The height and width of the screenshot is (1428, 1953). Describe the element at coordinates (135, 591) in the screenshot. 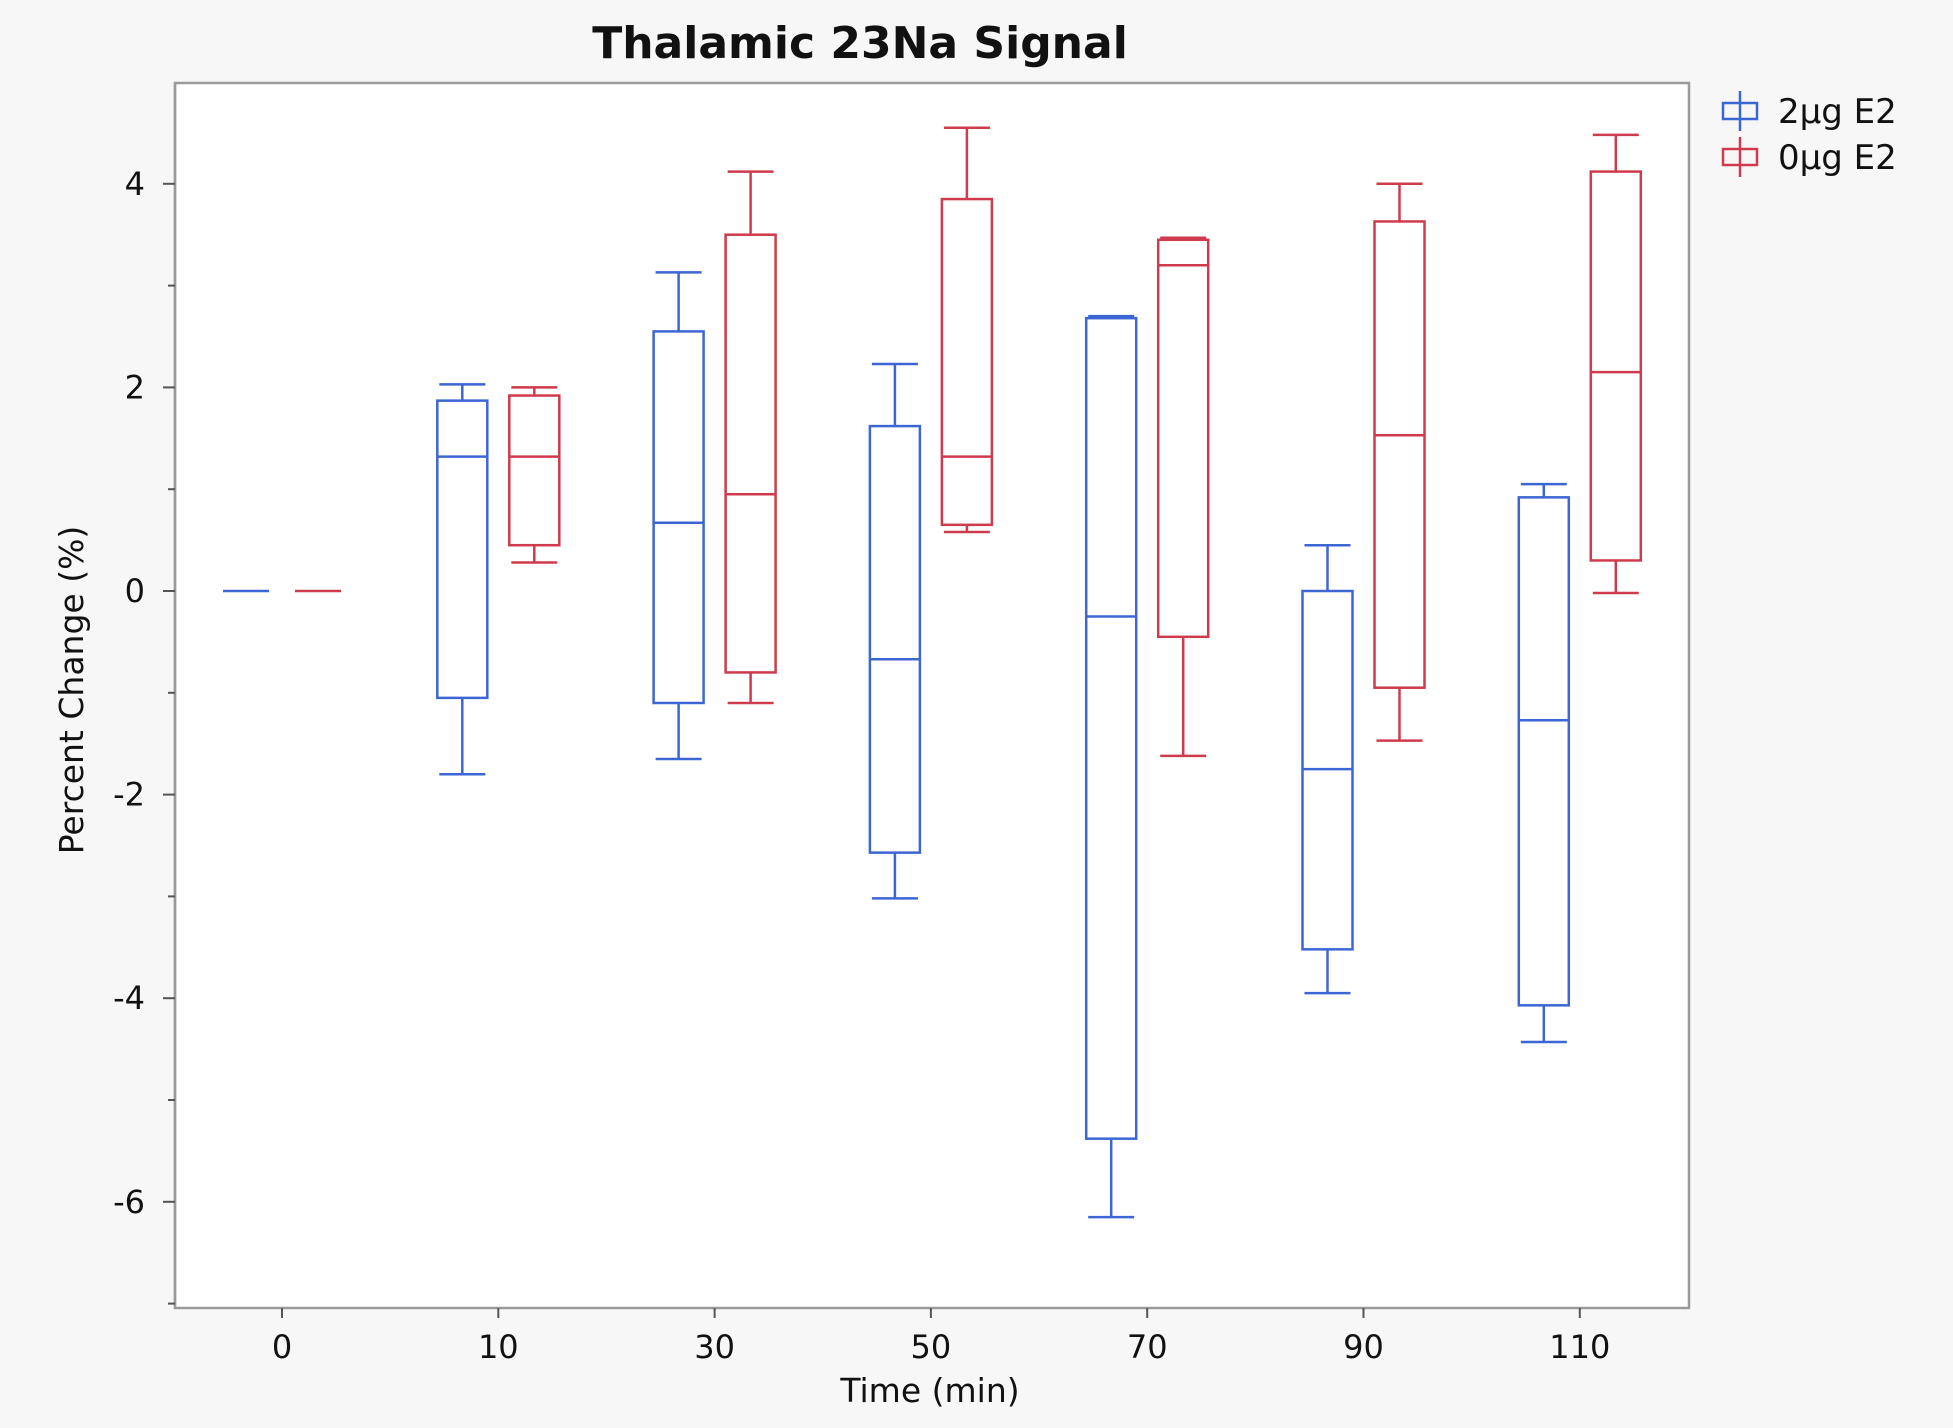

I see `y-tick-label: 0` at that location.